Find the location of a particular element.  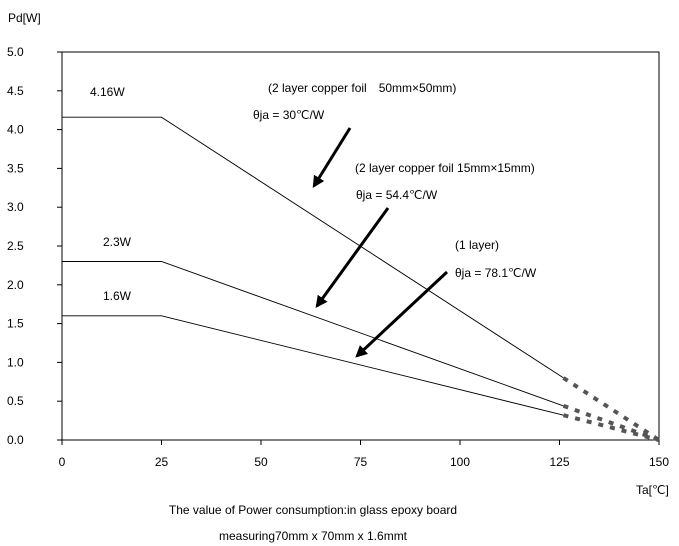

annotation-1-line2: θja = 30℃/W is located at coordinates (289, 115).